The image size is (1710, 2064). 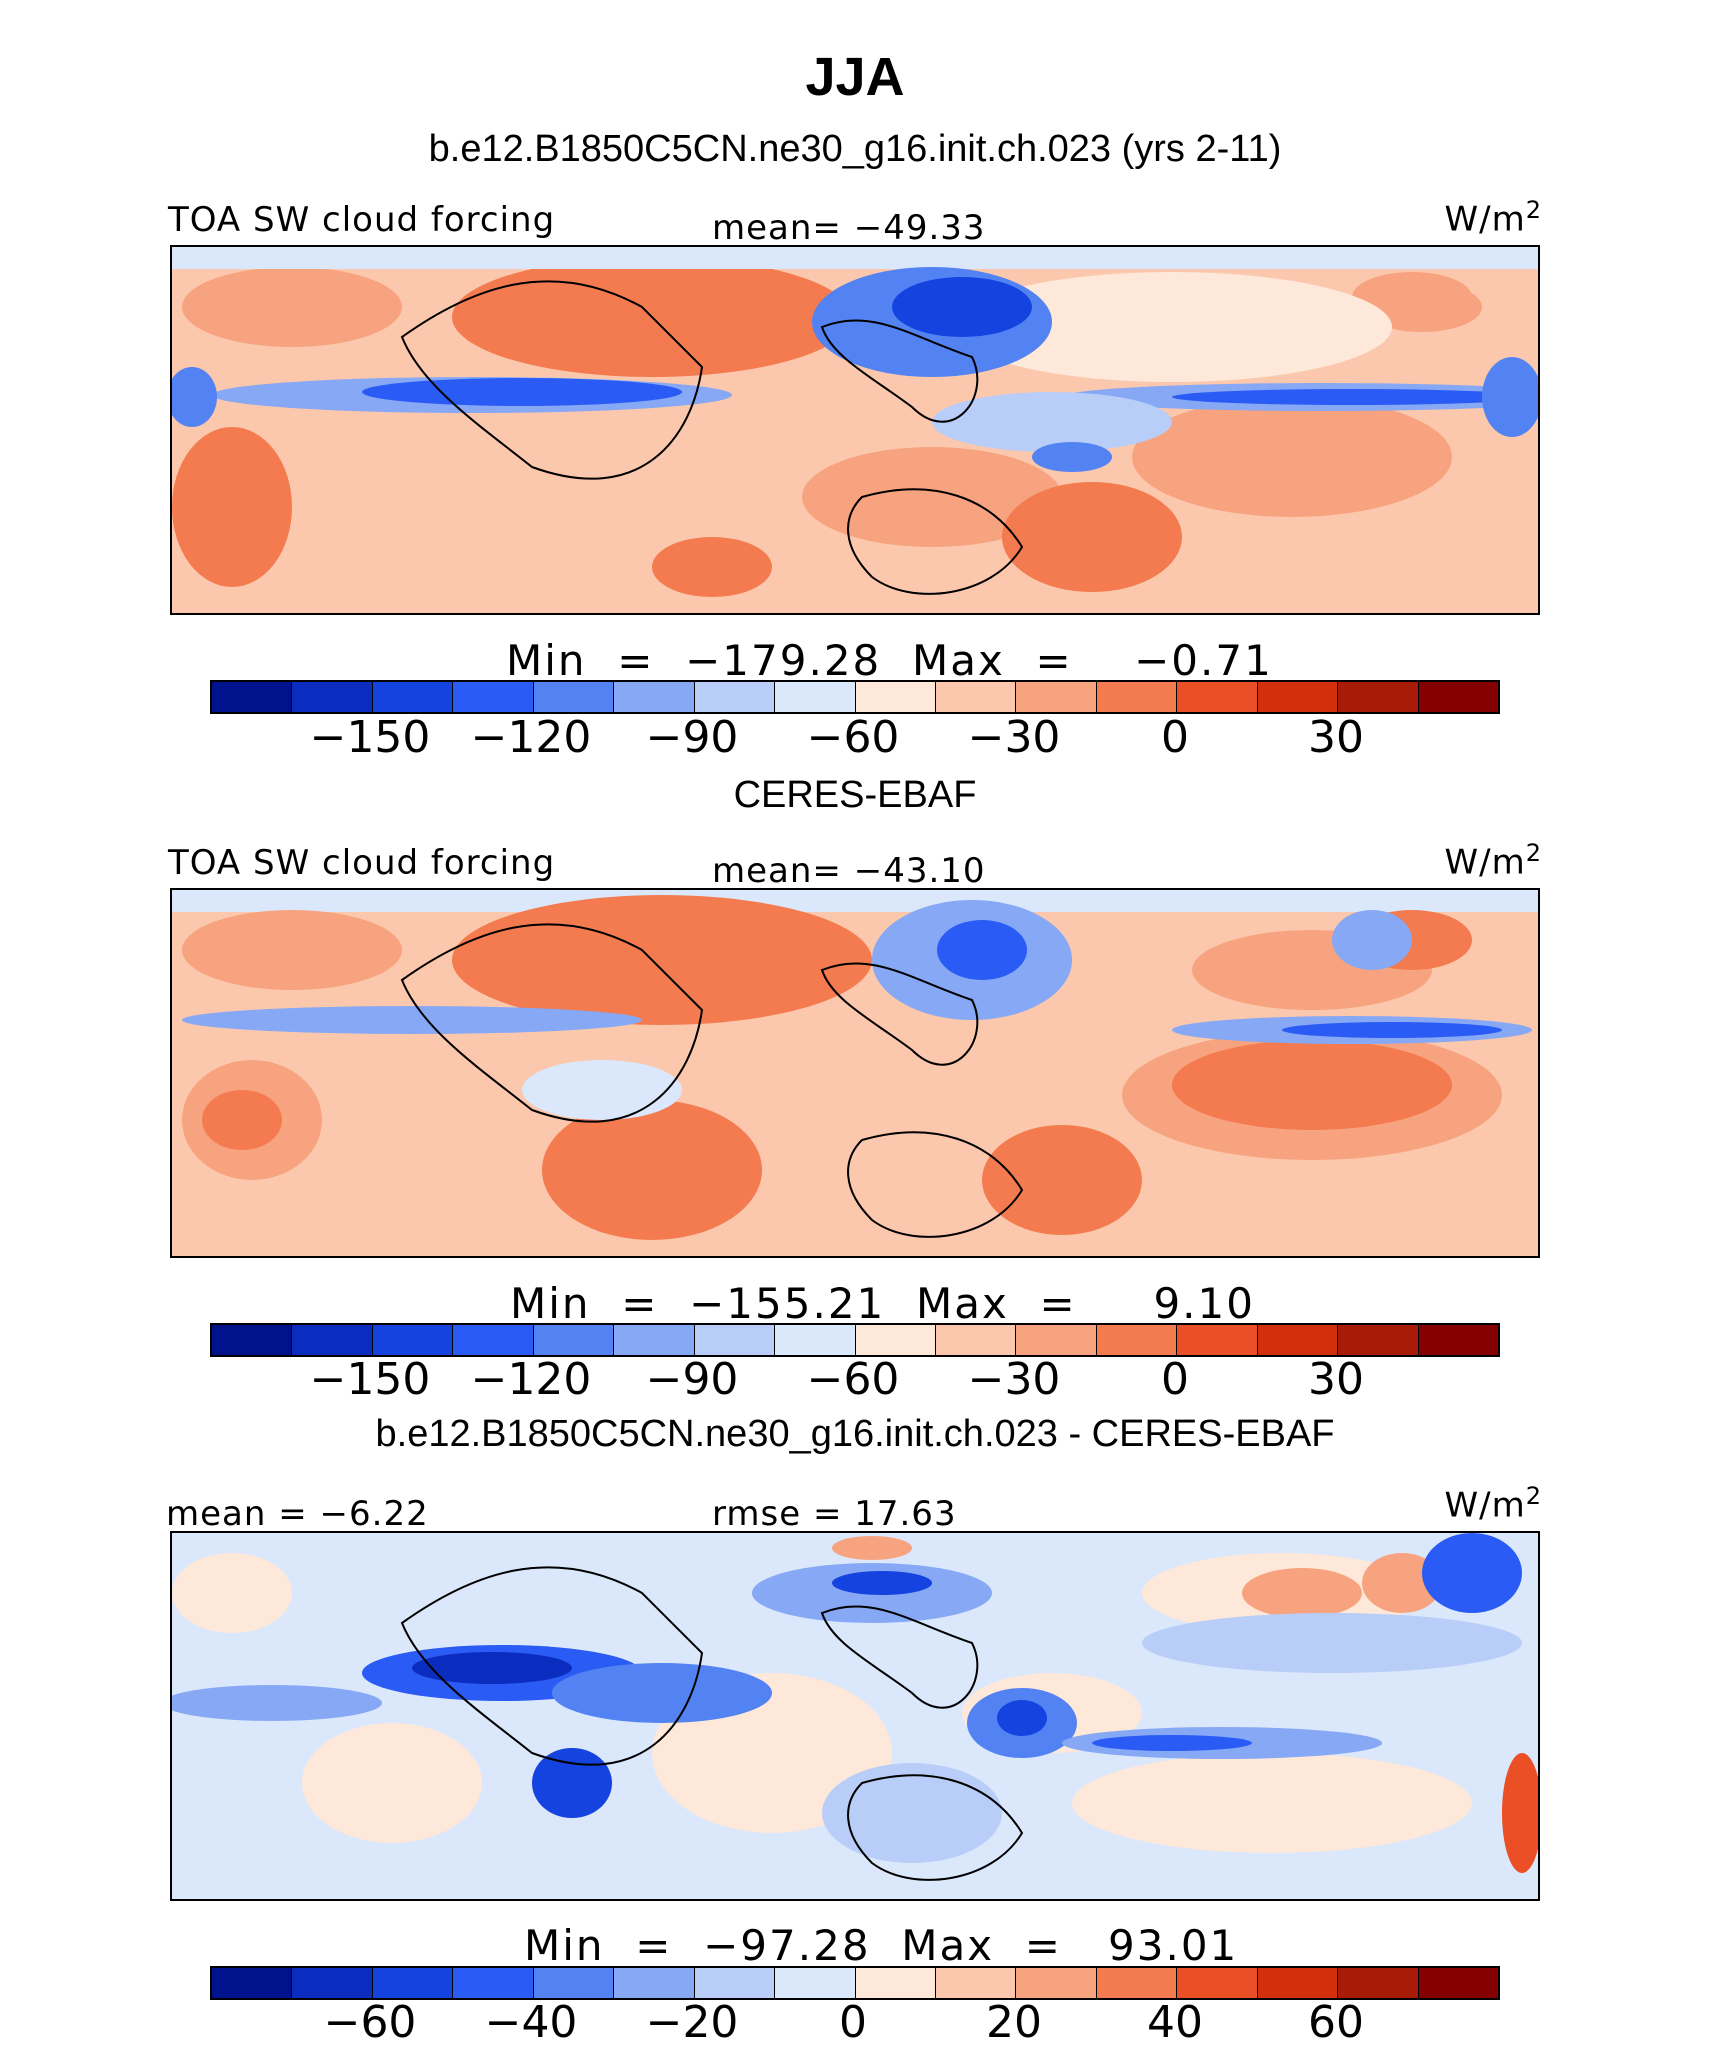 What do you see at coordinates (1175, 2022) in the screenshot?
I see `panel-3-colorbar-tick: 40` at bounding box center [1175, 2022].